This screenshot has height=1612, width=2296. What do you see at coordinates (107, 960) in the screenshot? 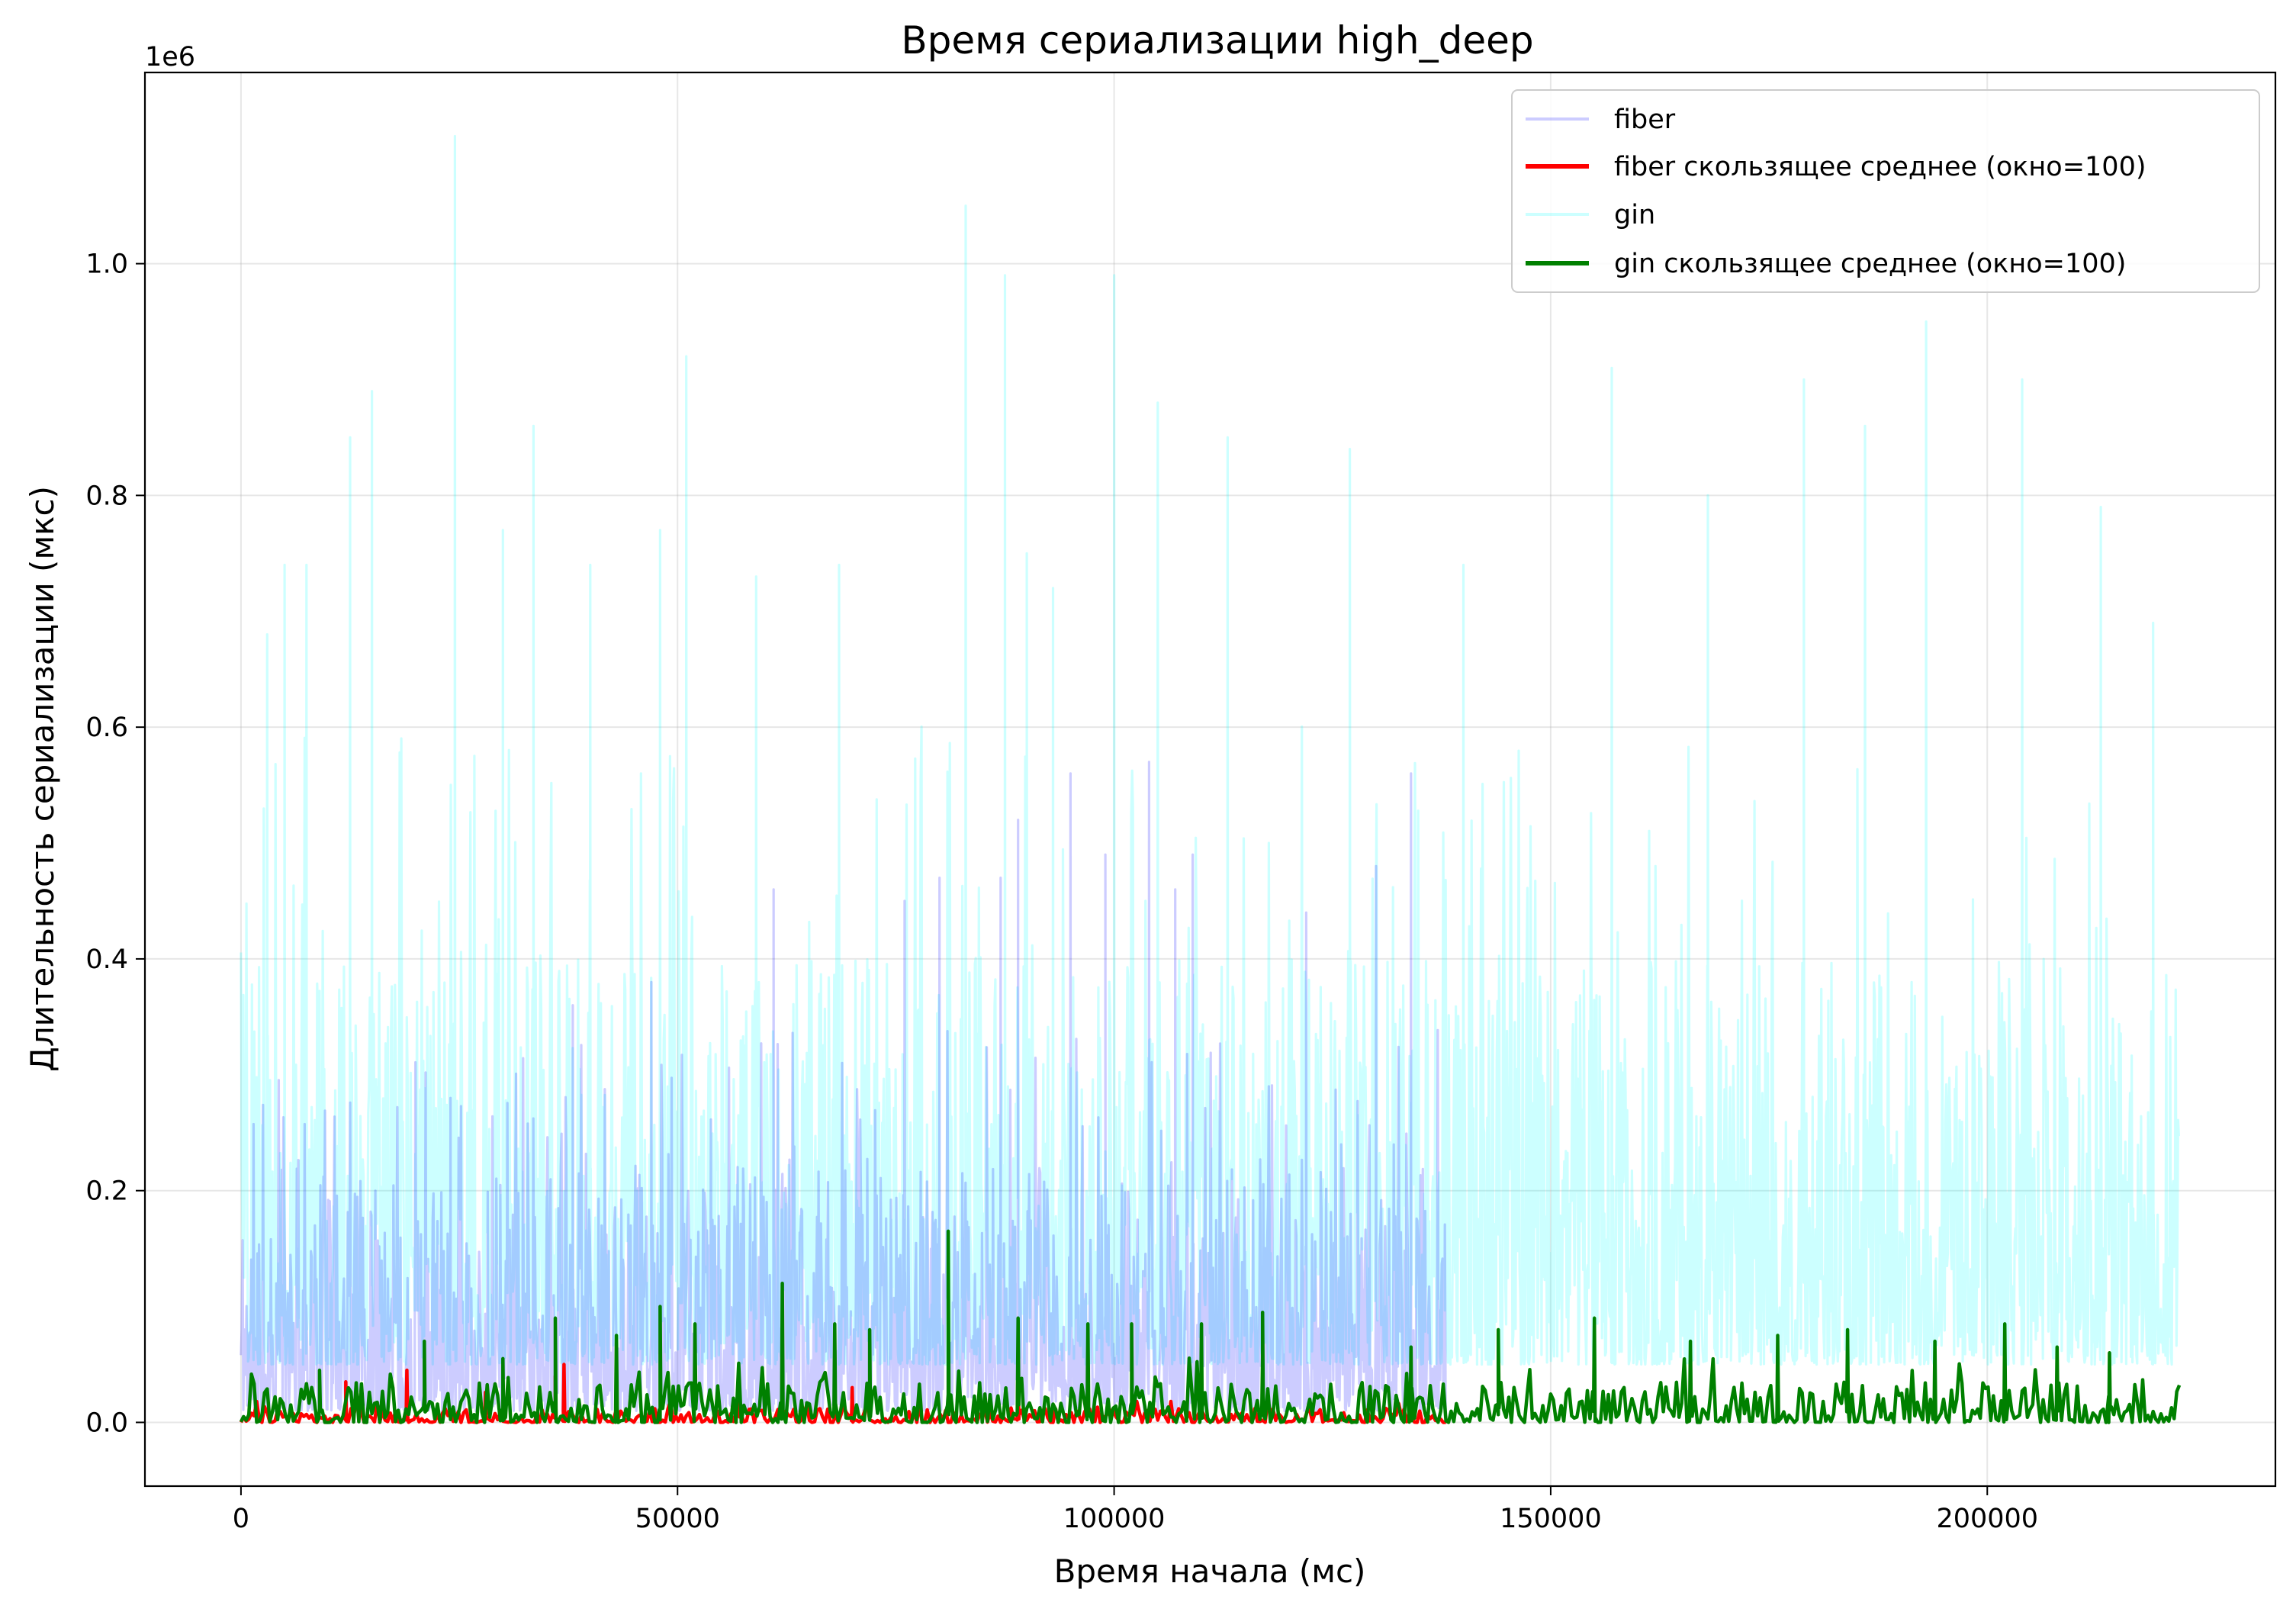
I see `y-tick-label: 0.4` at bounding box center [107, 960].